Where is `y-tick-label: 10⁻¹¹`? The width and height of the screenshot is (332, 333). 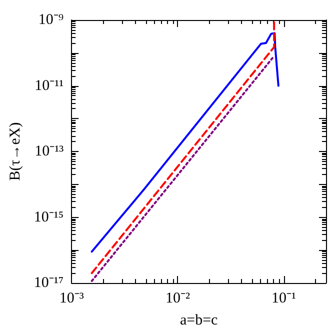 y-tick-label: 10⁻¹¹ is located at coordinates (49, 86).